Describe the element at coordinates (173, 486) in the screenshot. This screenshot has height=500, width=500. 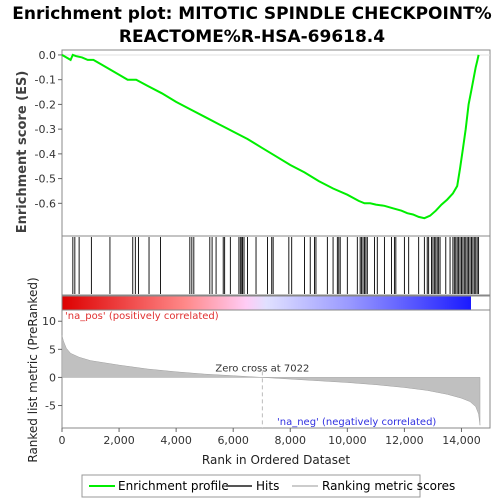
I see `legend-enrichment-label: Enrichment profile` at that location.